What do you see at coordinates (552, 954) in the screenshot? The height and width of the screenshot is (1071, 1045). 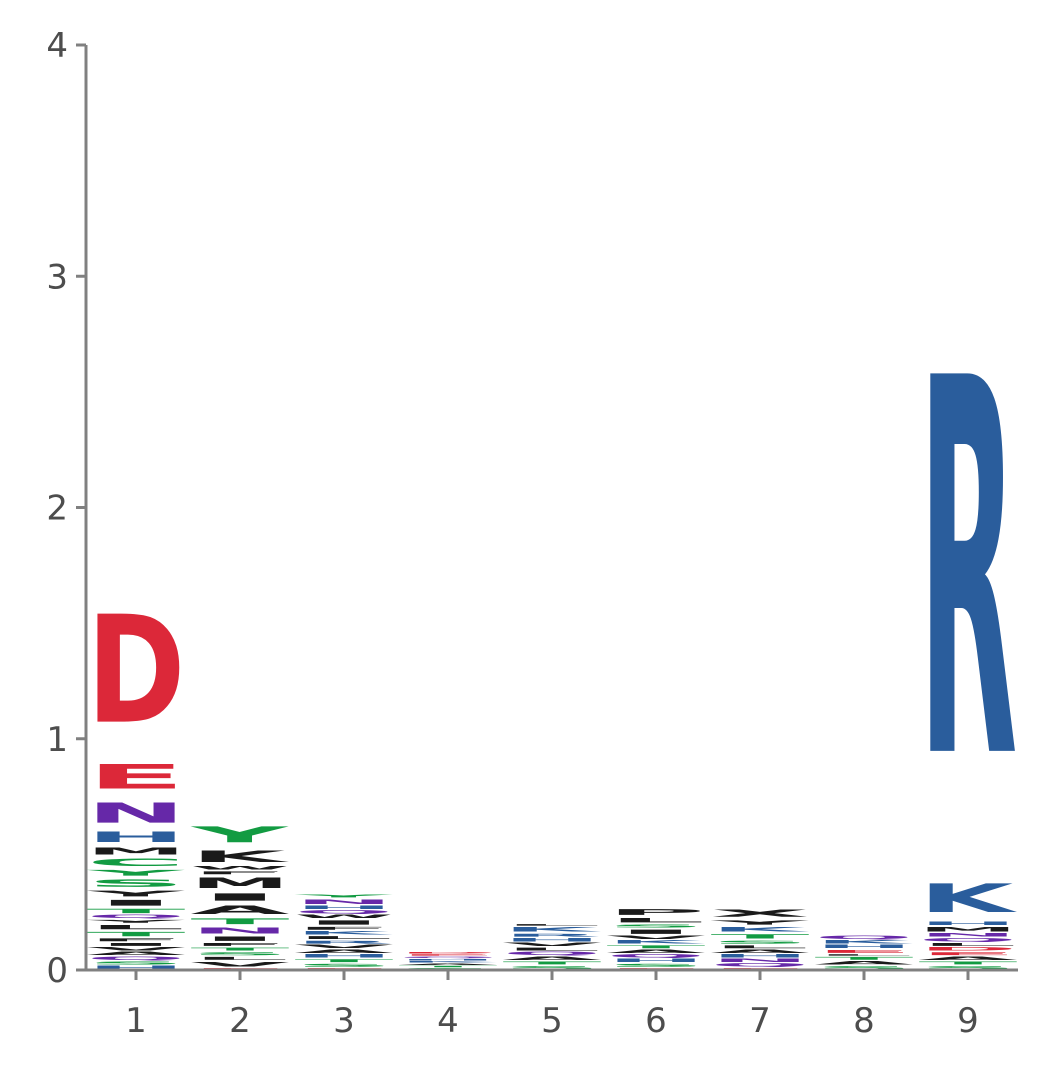 I see `logo-letter-pos5-q-3: Q` at bounding box center [552, 954].